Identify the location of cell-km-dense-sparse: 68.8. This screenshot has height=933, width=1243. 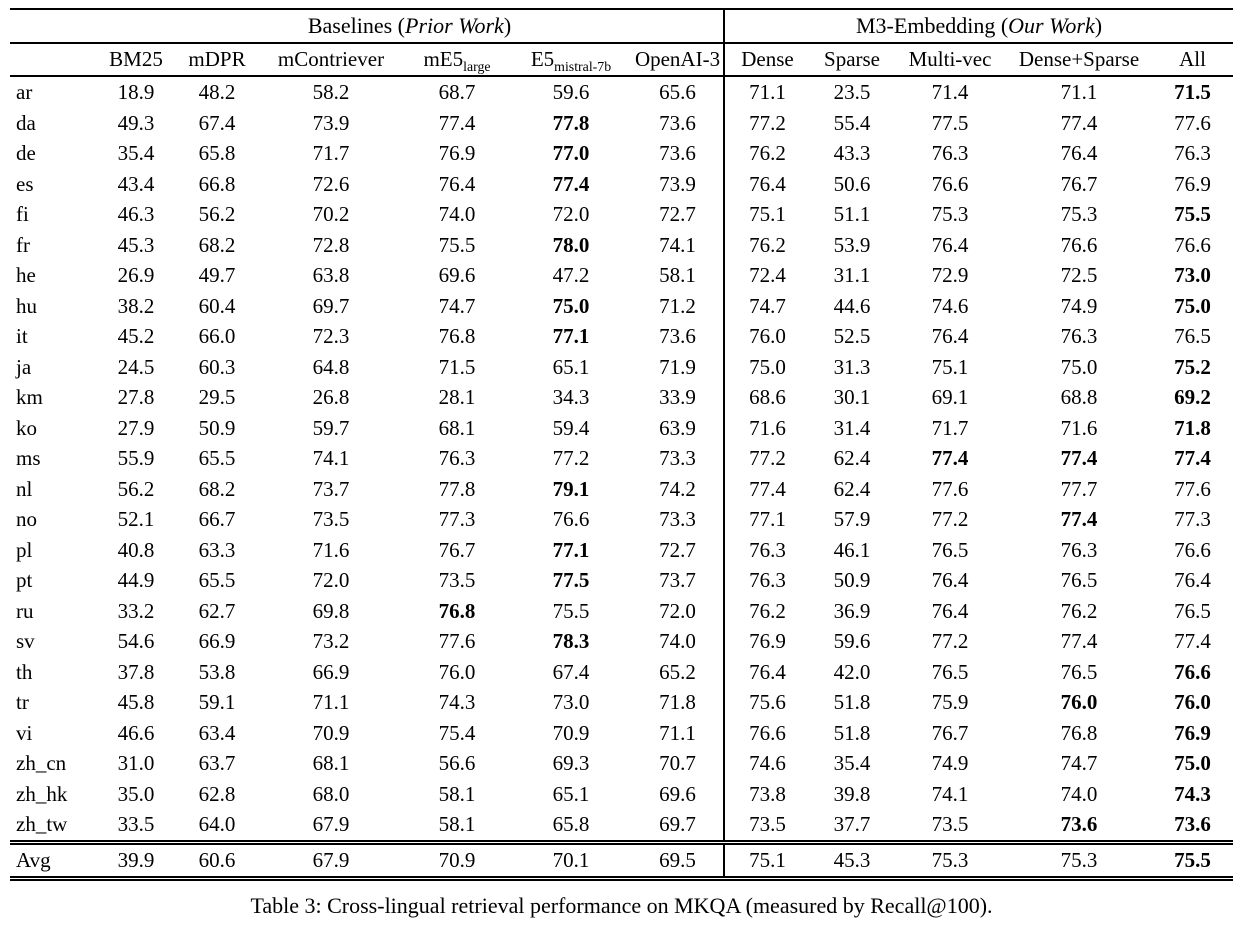
(1079, 397).